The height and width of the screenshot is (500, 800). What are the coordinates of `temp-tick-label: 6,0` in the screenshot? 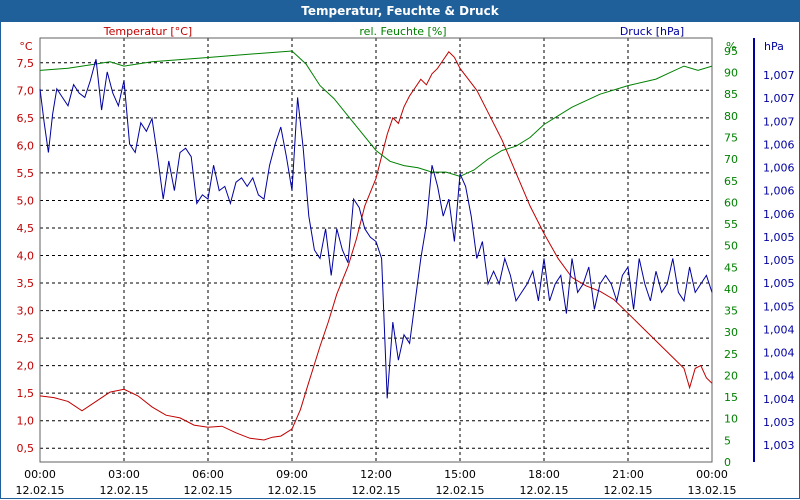 It's located at (26, 145).